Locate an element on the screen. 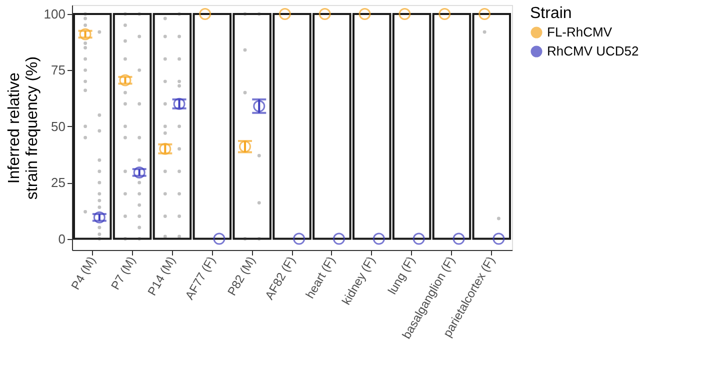 This screenshot has height=383, width=720. legend-title: Strain is located at coordinates (551, 13).